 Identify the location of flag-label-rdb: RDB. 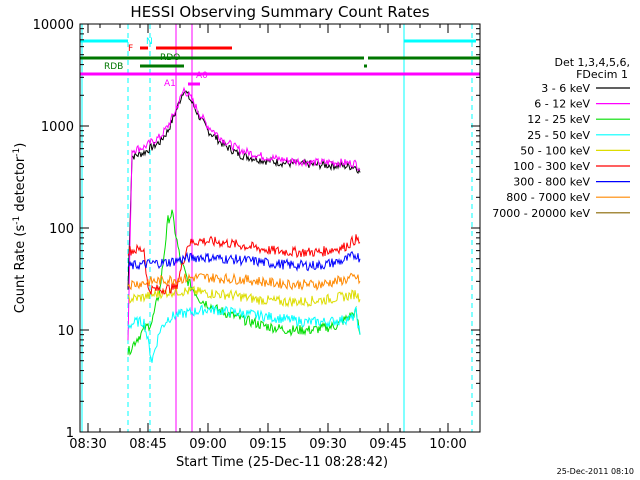
(113, 67).